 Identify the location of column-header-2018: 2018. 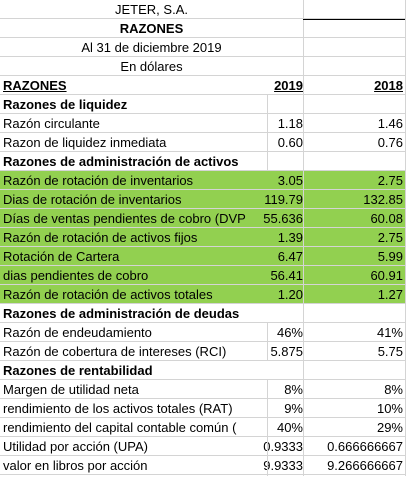
(388, 85).